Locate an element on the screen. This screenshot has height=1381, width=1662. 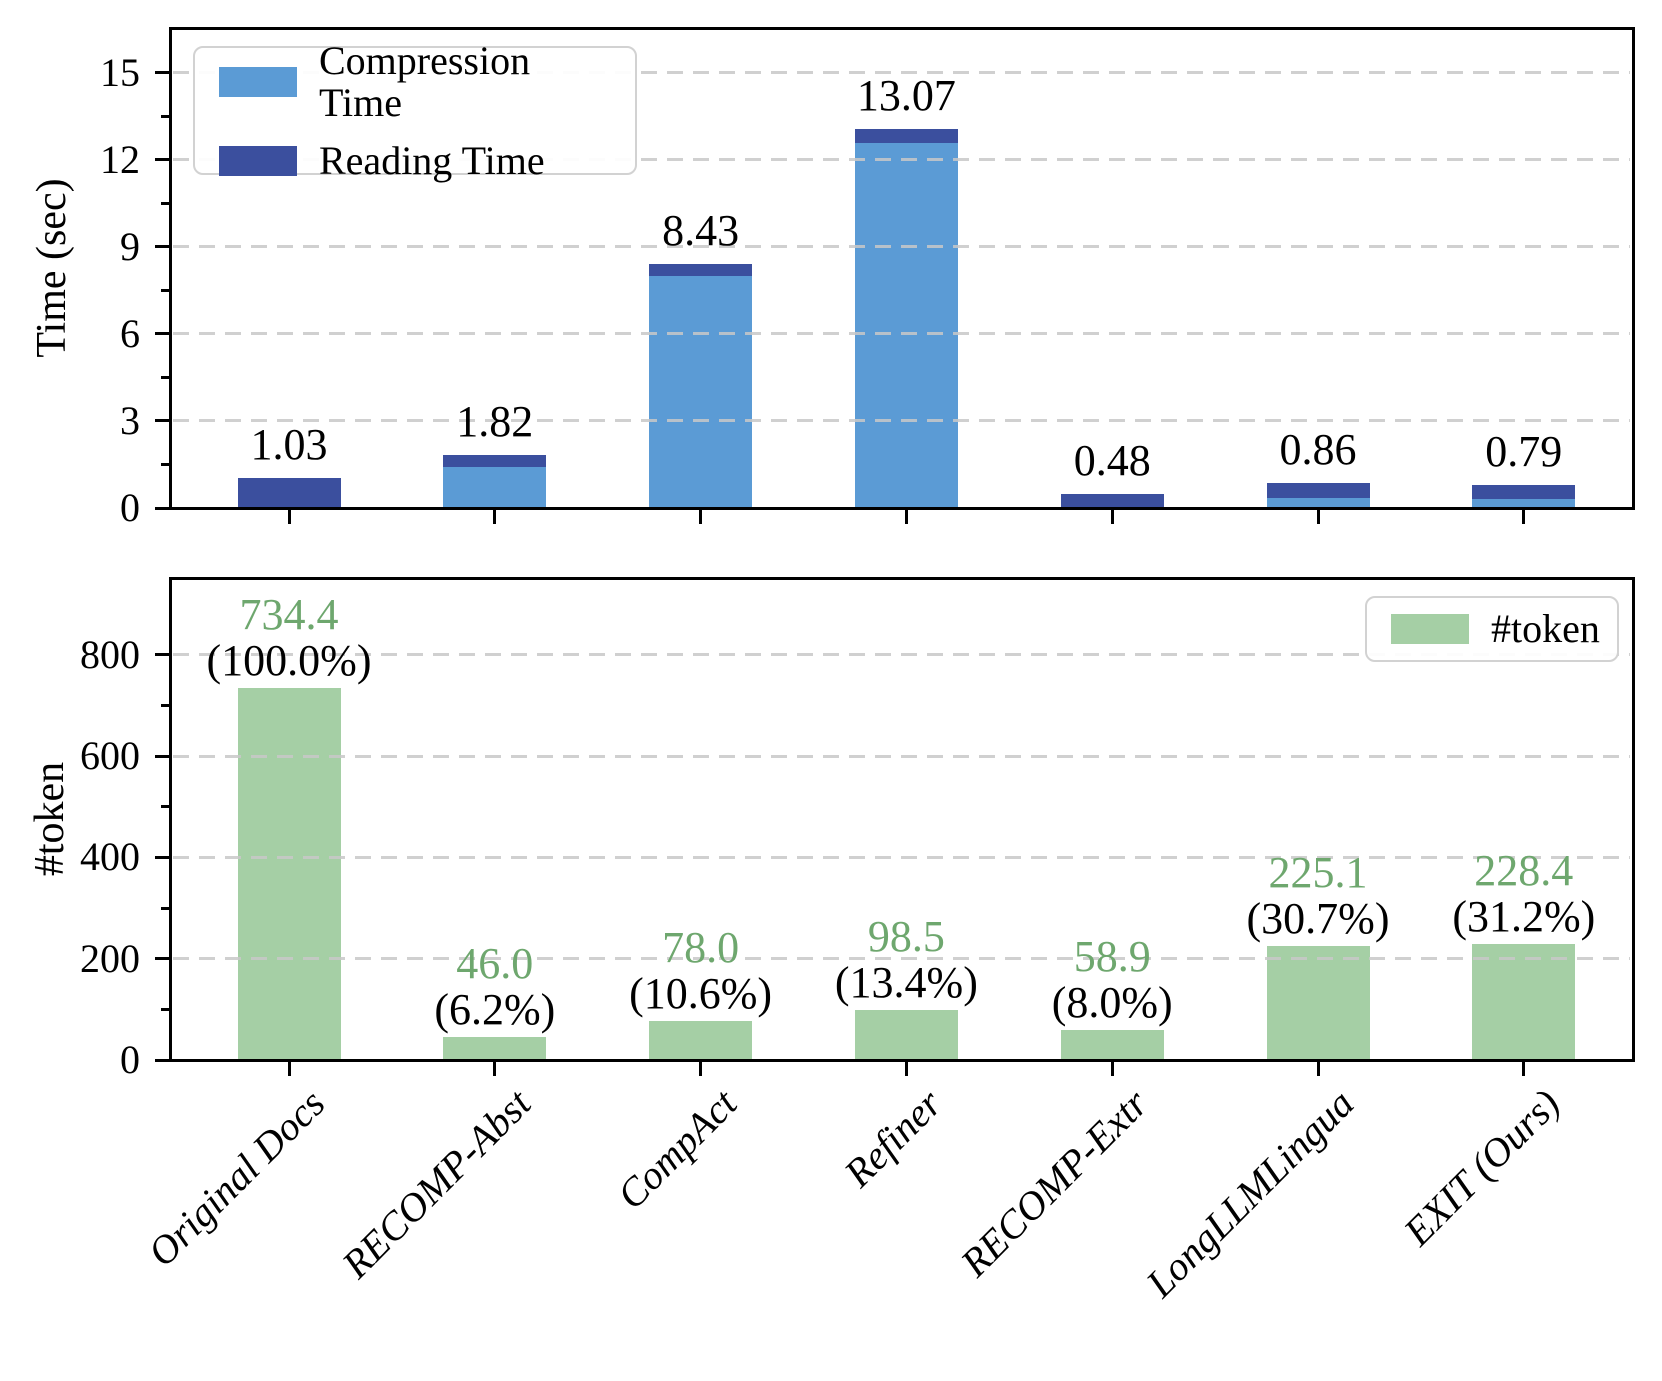
y-tick-label: 15 is located at coordinates (120, 72).